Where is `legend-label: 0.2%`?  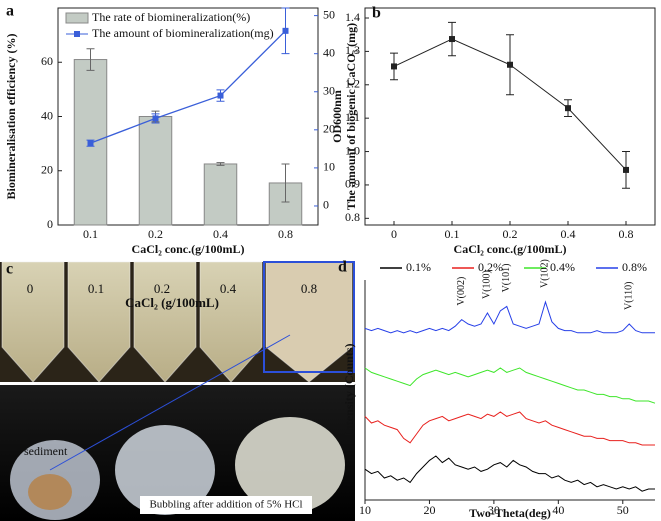 legend-label: 0.2% is located at coordinates (490, 267).